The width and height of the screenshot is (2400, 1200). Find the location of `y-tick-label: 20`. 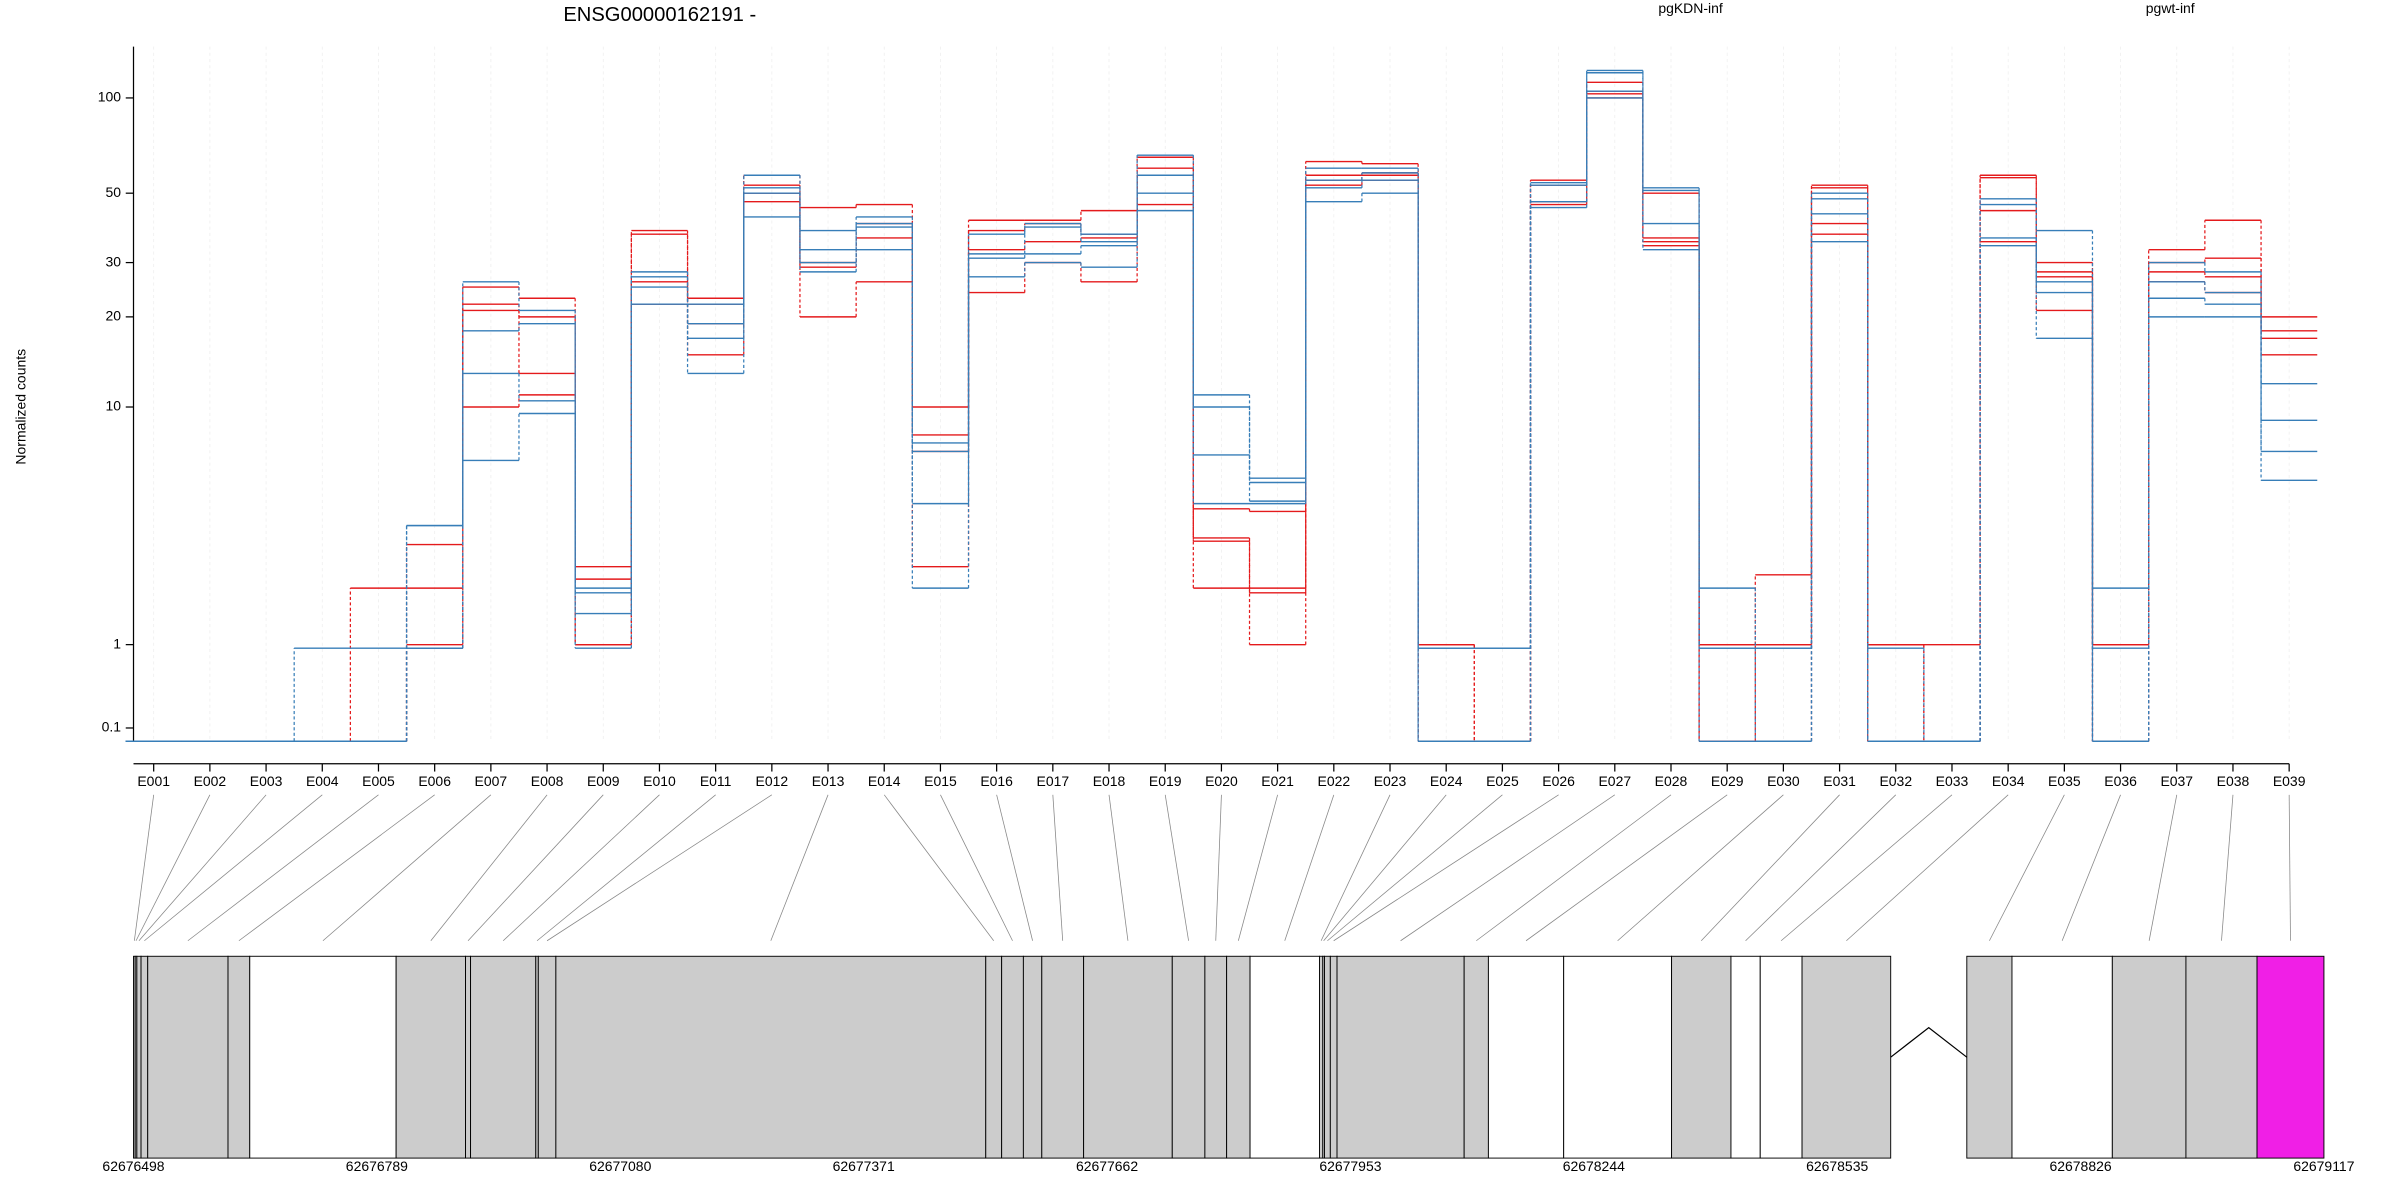

y-tick-label: 20 is located at coordinates (114, 316).